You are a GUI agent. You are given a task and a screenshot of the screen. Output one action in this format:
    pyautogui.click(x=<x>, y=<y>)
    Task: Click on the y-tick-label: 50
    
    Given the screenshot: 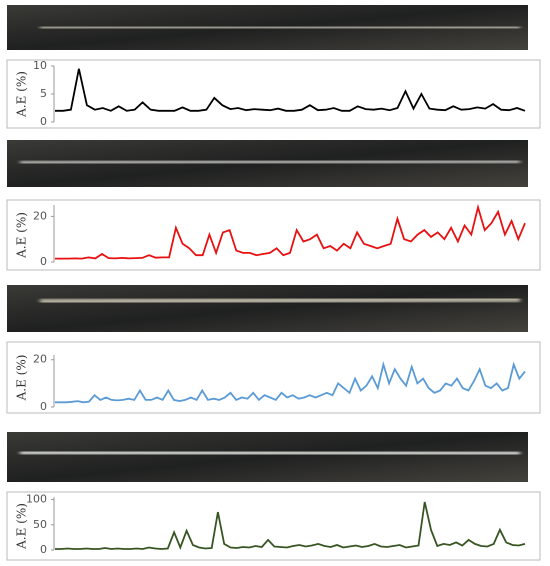 What is the action you would take?
    pyautogui.click(x=40, y=524)
    